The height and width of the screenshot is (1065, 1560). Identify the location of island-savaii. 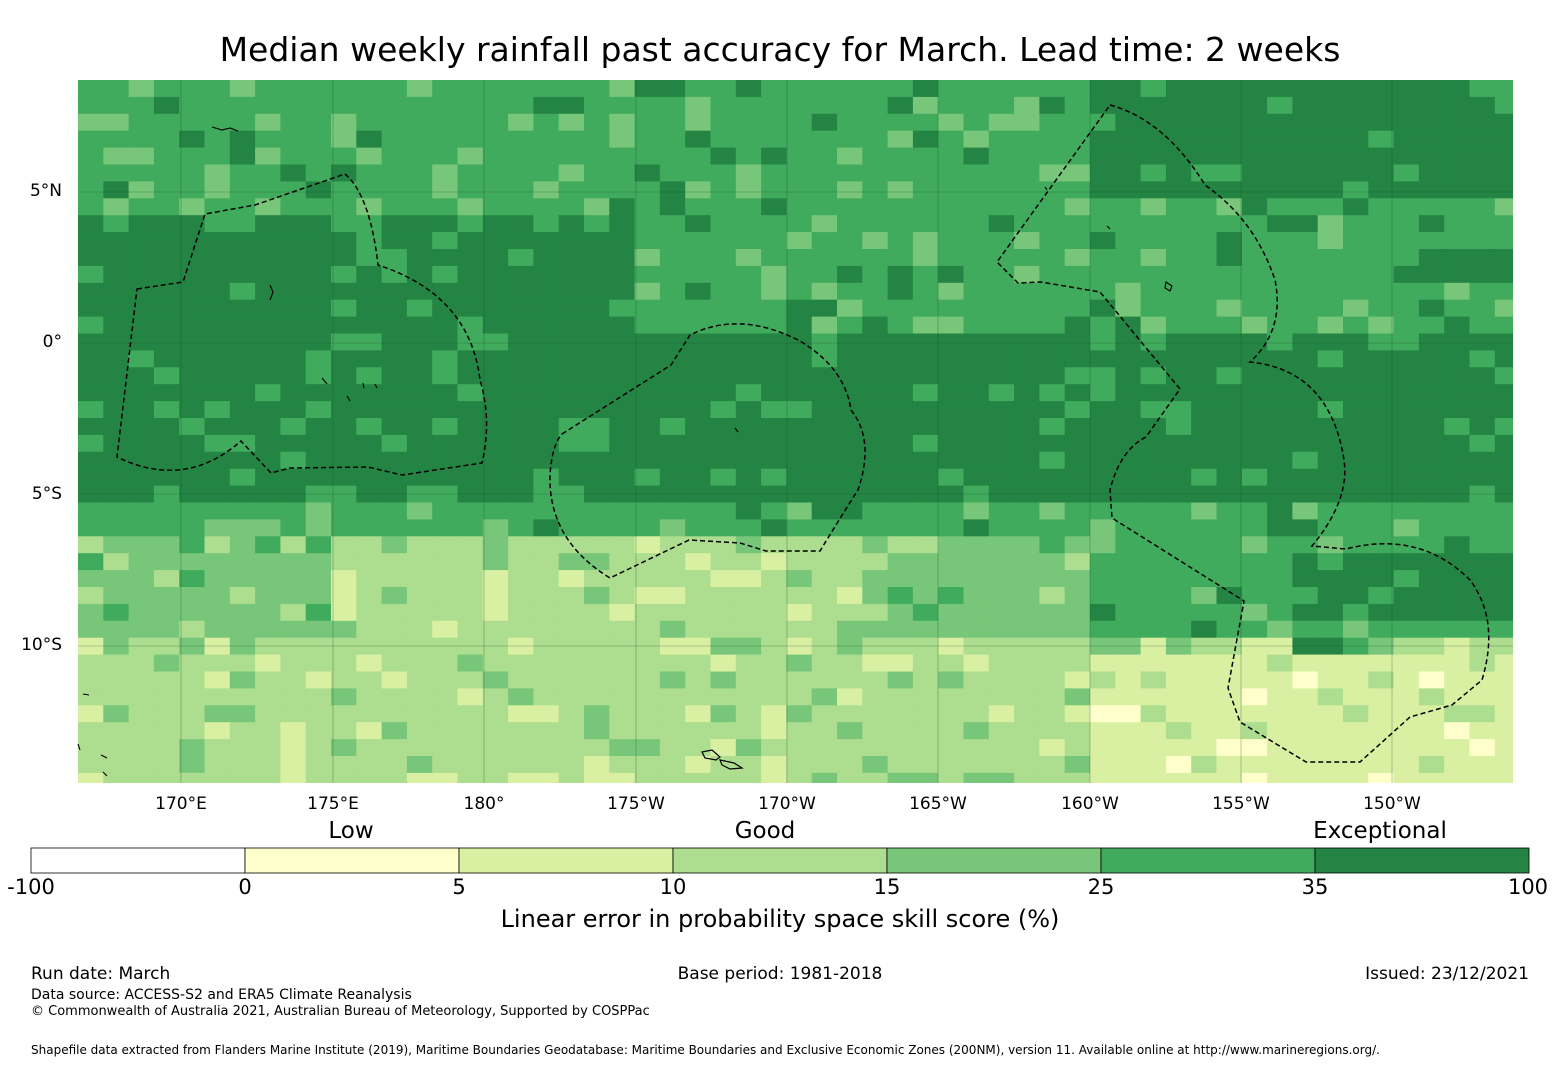
(731, 764).